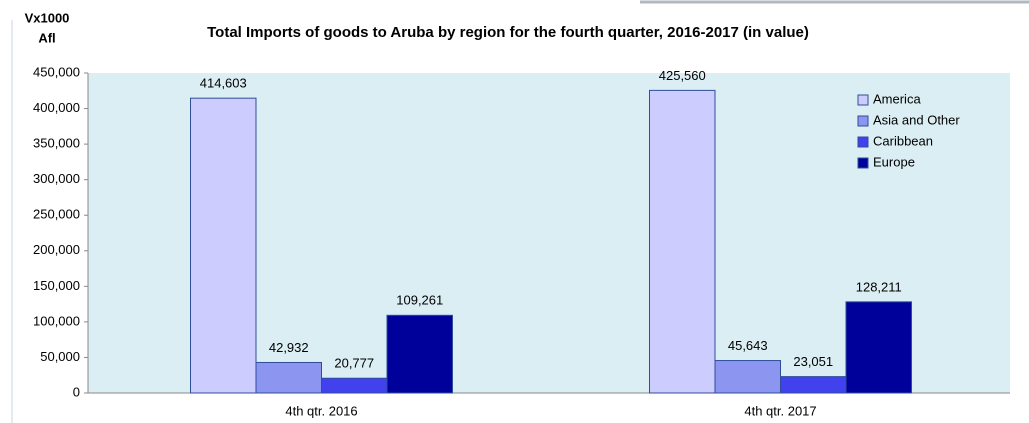 This screenshot has width=1029, height=423. I want to click on legend-label: Asia and Other, so click(916, 119).